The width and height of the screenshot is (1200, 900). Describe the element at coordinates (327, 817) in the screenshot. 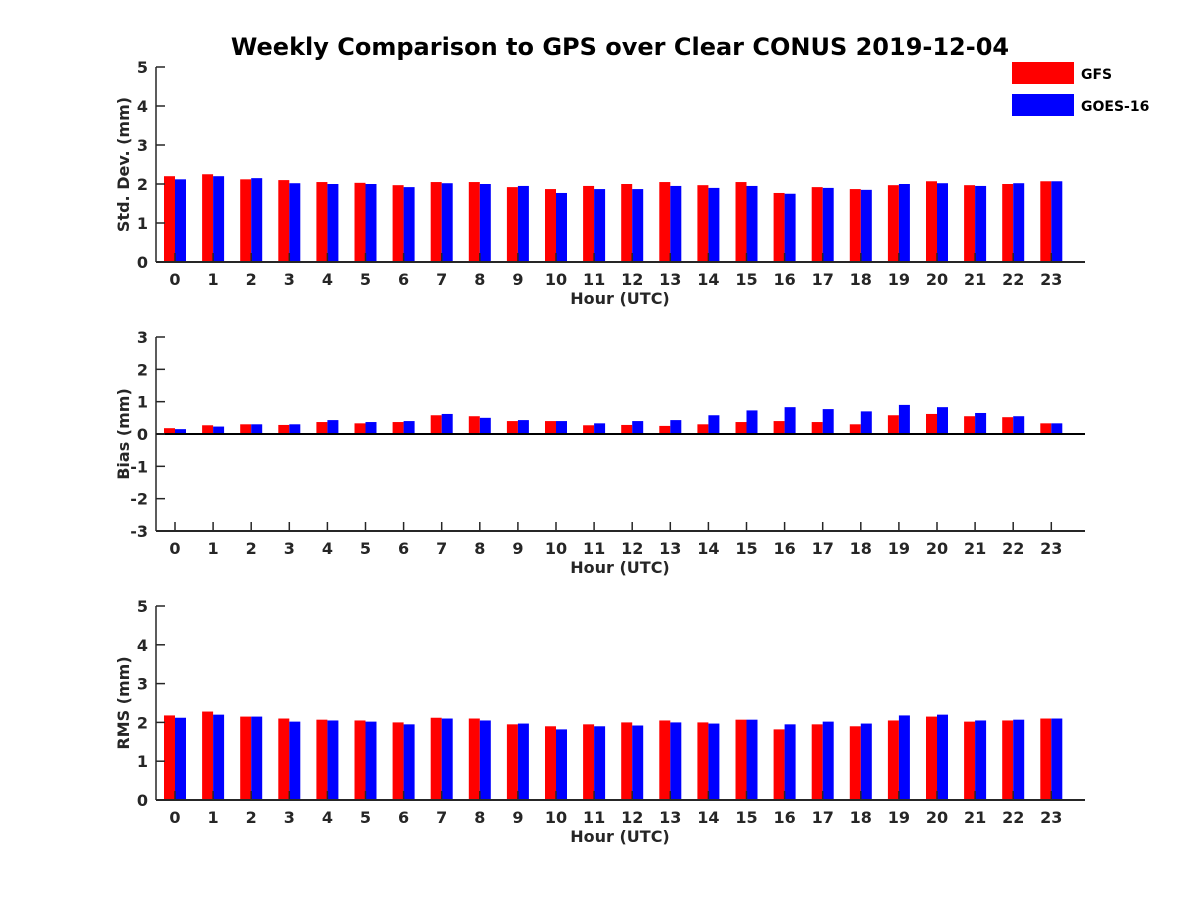

I see `x-tick-label-rms-4: 4` at that location.